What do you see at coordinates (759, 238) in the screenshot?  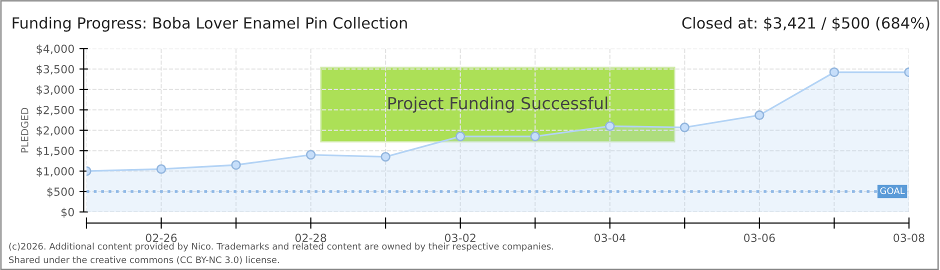 I see `x-tick-label: 03-06` at bounding box center [759, 238].